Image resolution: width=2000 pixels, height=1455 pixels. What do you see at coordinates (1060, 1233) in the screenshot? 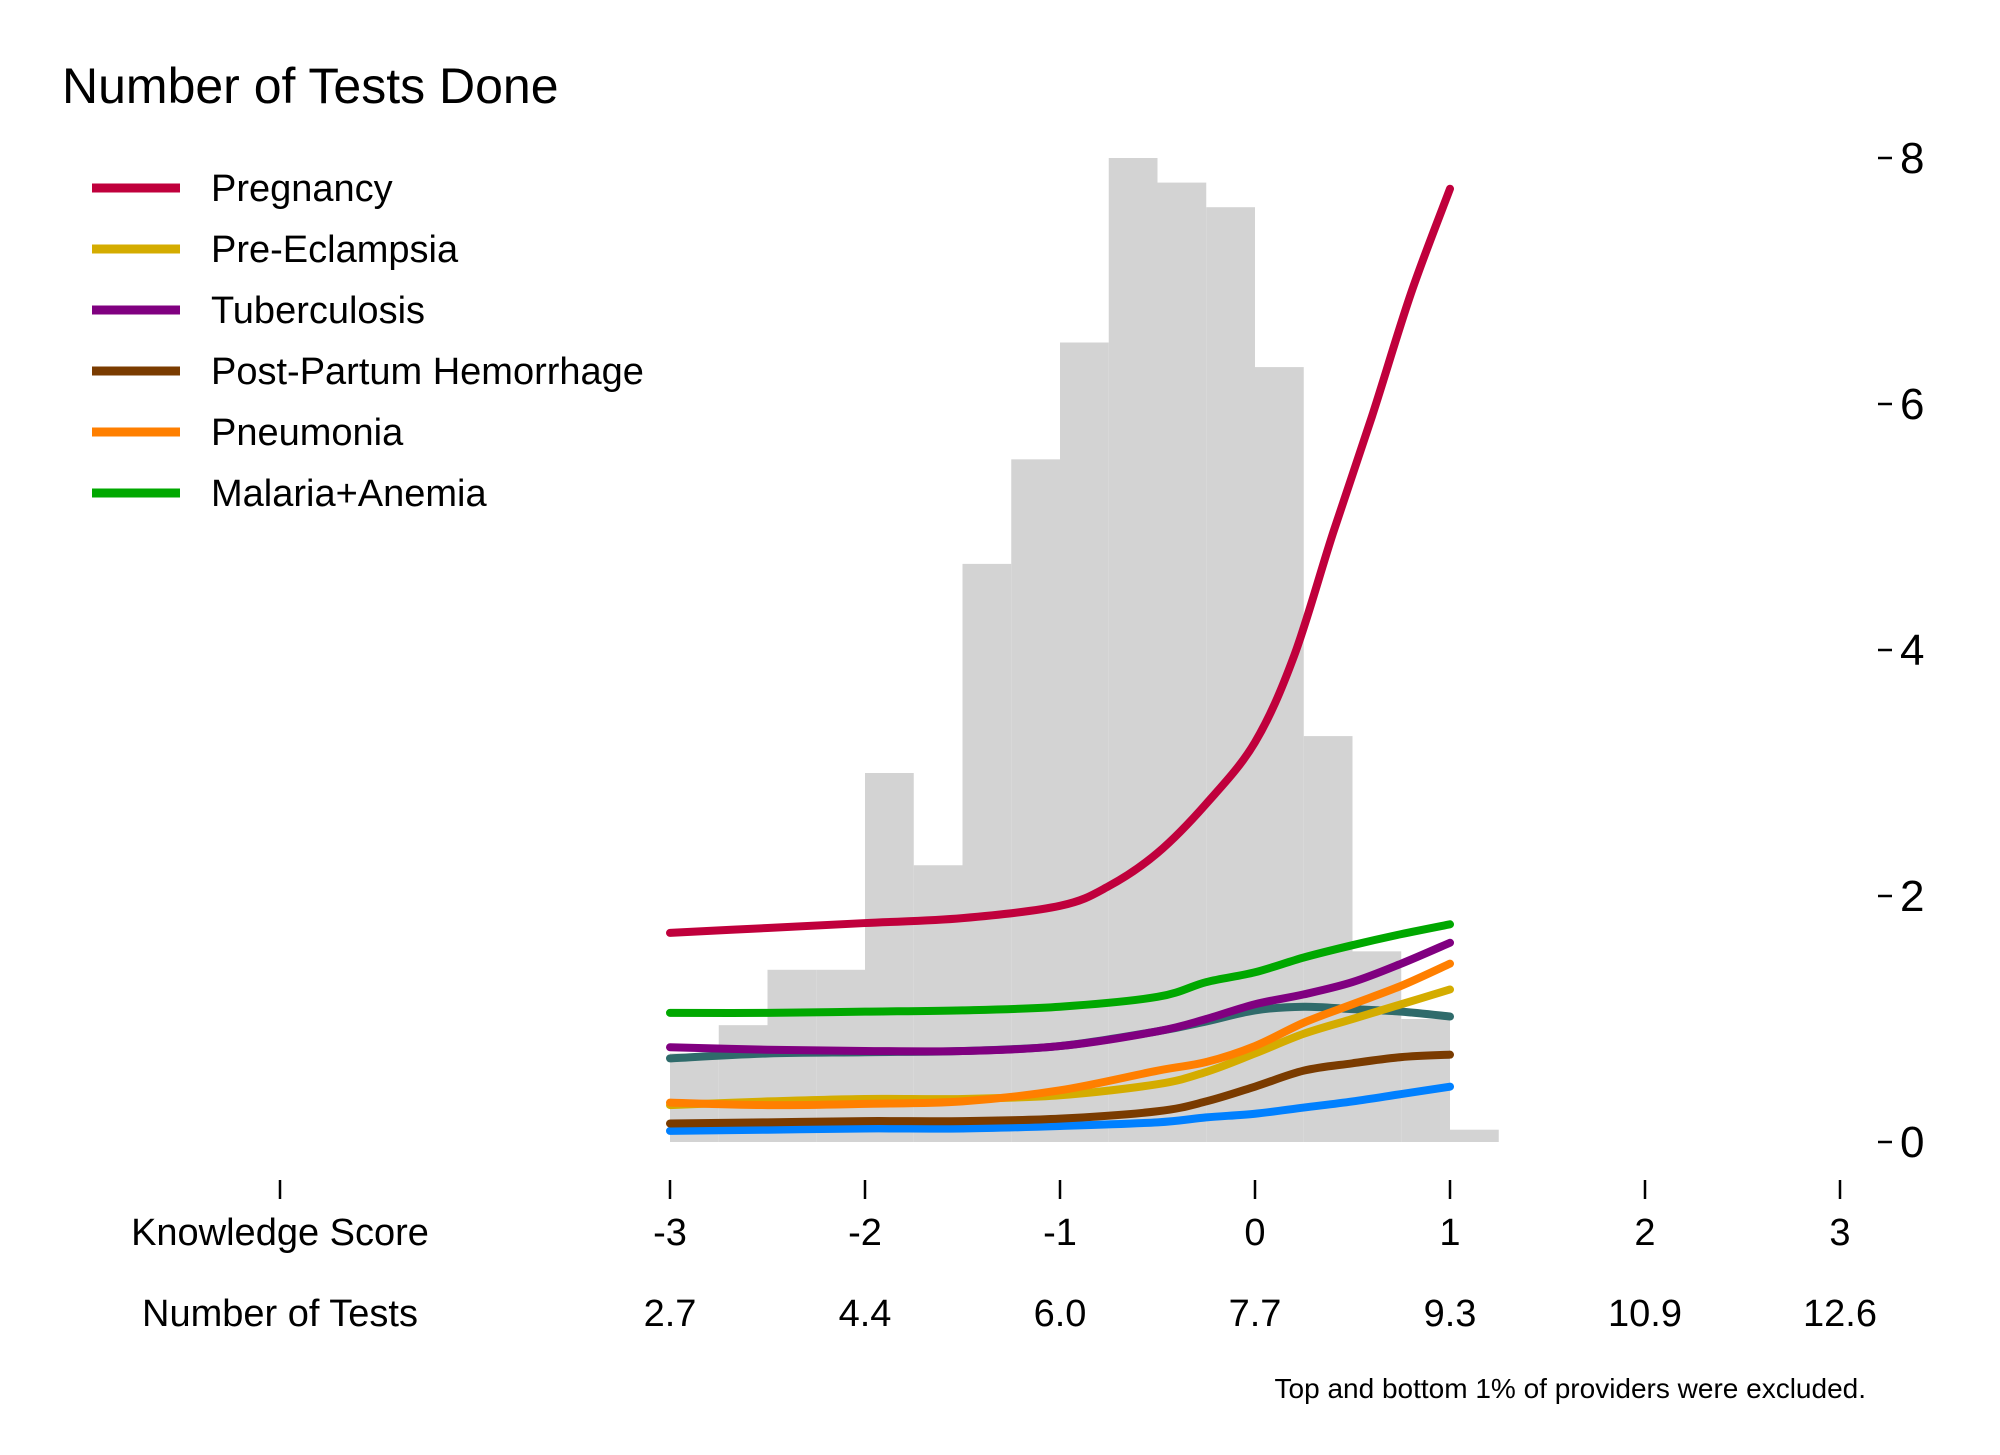
I see `x-tick-label-knowledge-score: -1` at bounding box center [1060, 1233].